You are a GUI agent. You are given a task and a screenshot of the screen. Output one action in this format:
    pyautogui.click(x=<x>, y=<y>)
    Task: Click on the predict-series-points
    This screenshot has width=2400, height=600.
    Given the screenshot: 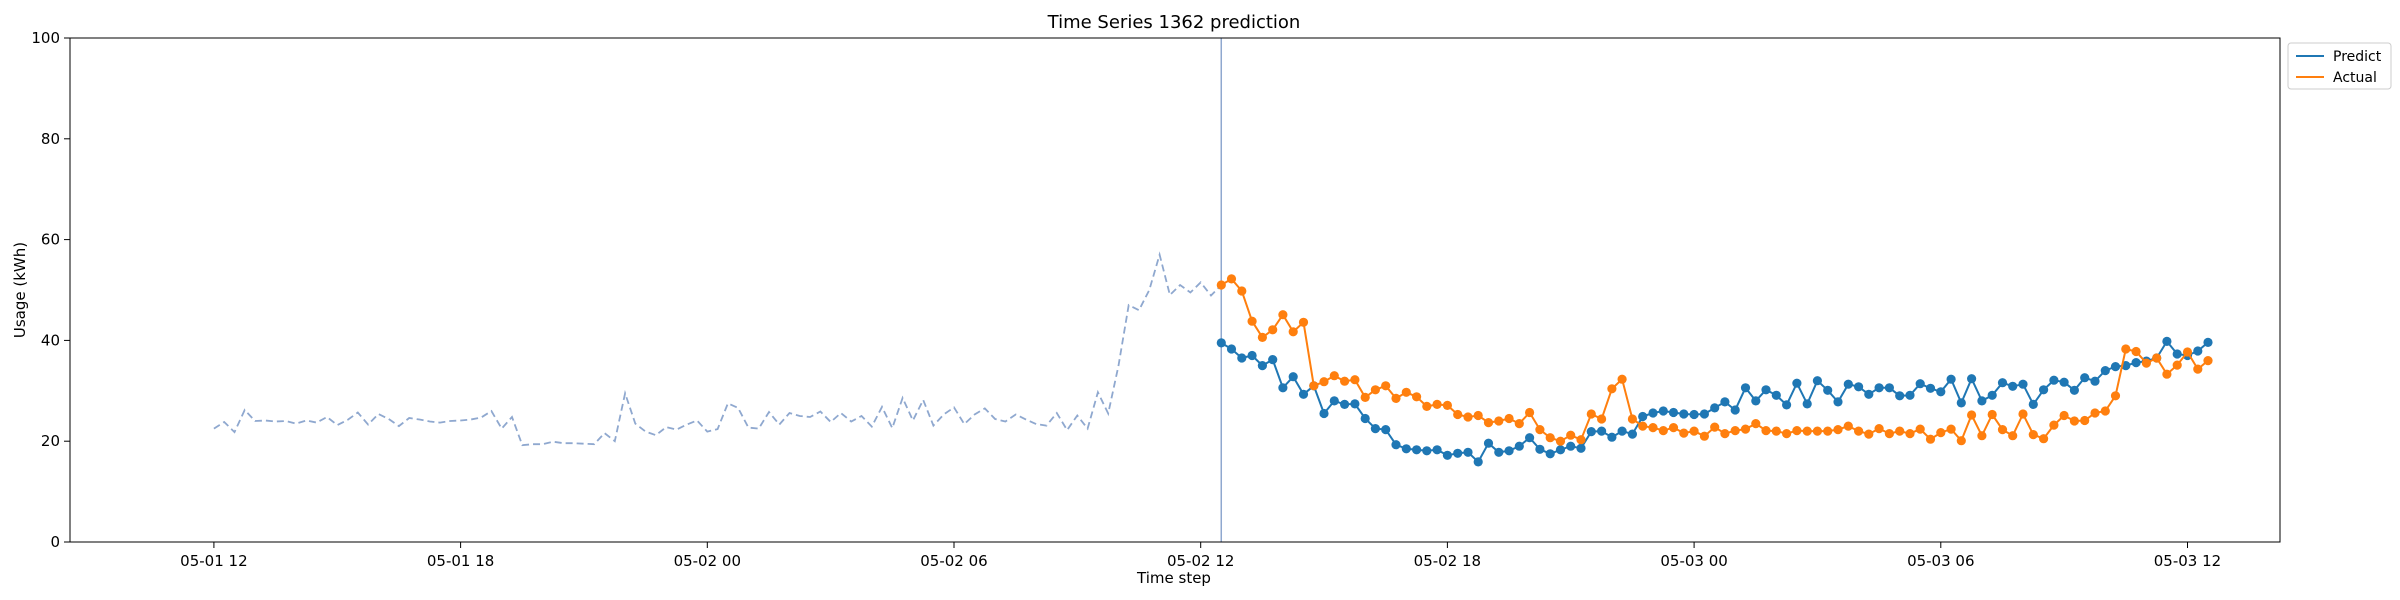 What is the action you would take?
    pyautogui.click(x=1714, y=401)
    